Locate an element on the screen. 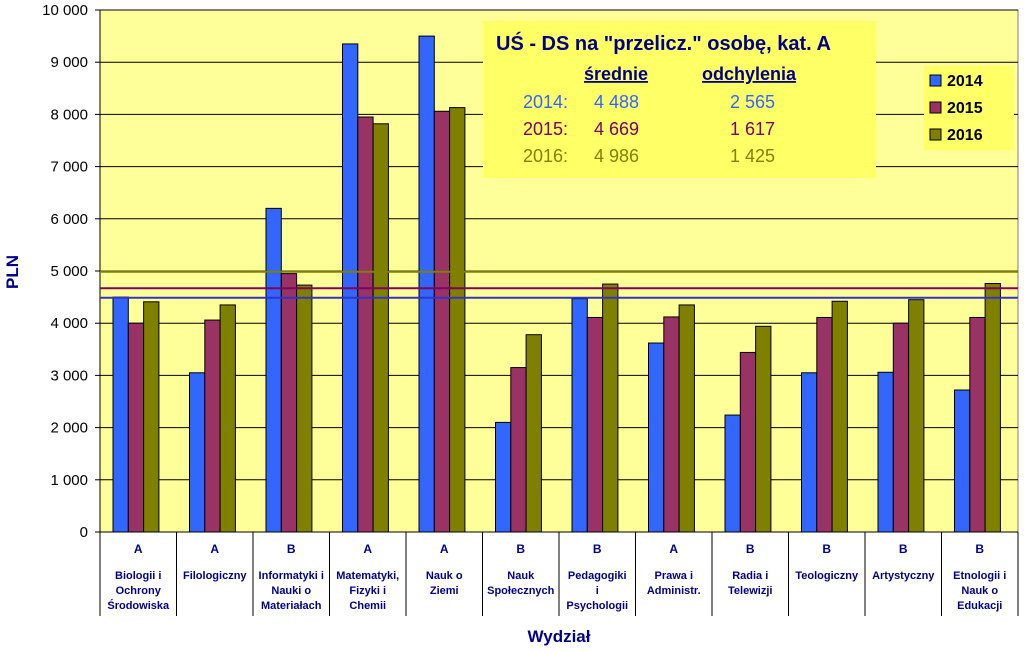  info-box-background is located at coordinates (679, 99).